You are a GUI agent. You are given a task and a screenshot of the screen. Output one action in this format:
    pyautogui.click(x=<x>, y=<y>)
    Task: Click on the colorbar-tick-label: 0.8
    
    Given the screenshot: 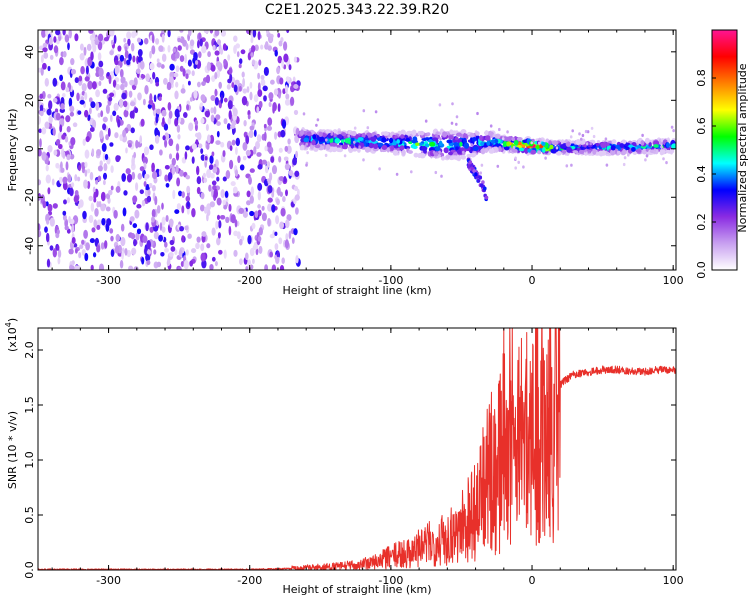 What is the action you would take?
    pyautogui.click(x=701, y=78)
    